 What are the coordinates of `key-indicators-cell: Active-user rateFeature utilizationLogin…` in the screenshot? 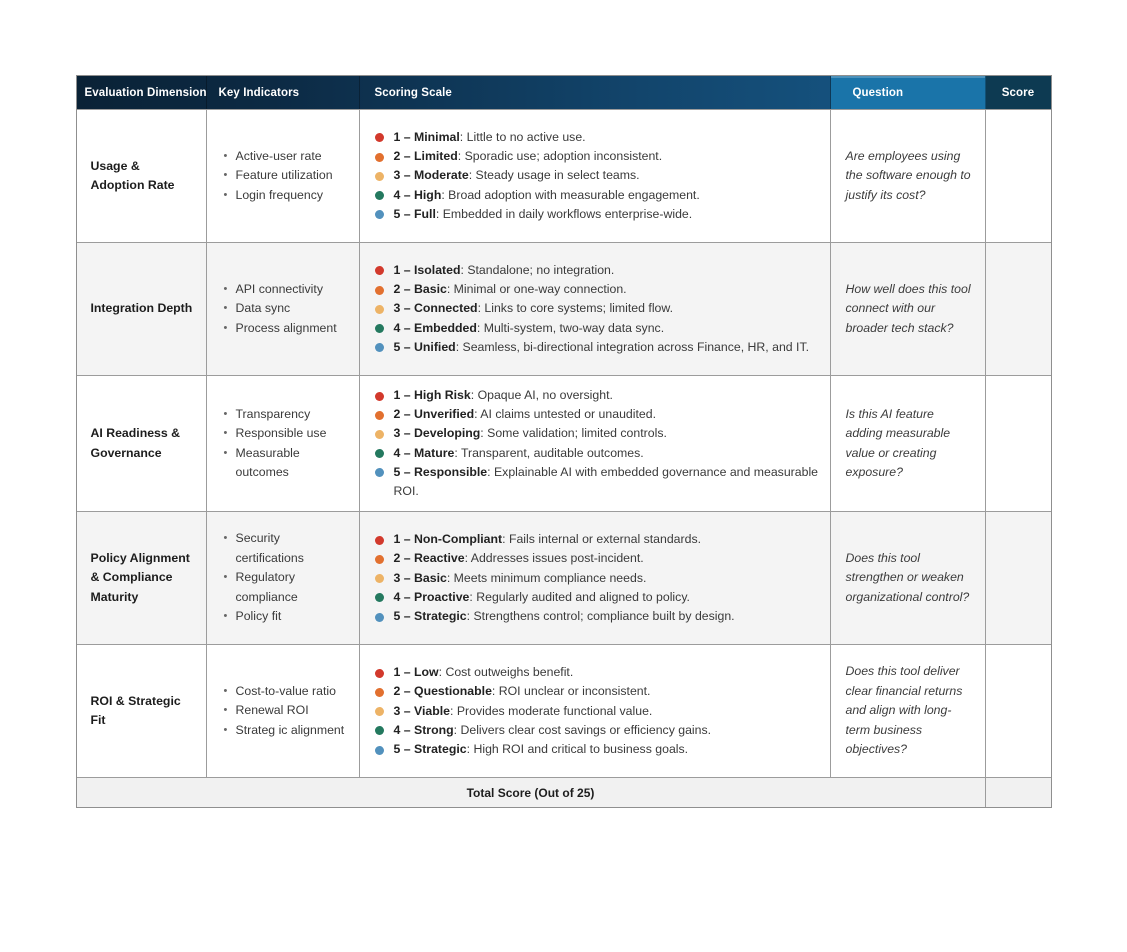 It's located at (283, 176).